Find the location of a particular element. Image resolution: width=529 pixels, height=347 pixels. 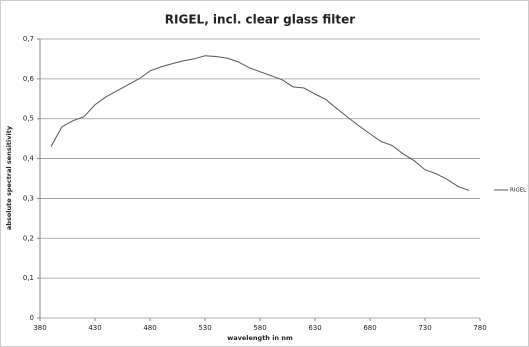

x-tick-label: 580 is located at coordinates (259, 328).